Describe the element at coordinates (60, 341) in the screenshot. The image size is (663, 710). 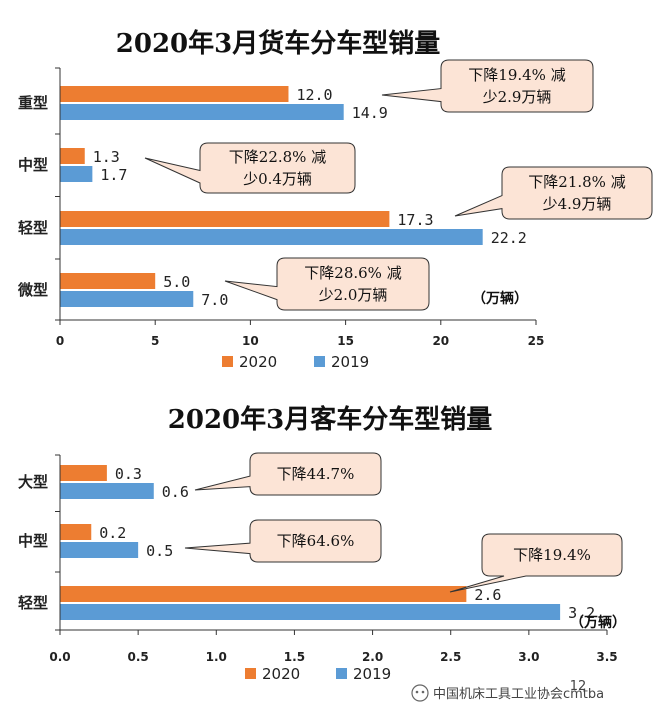
I see `x-tick-label: 0` at that location.